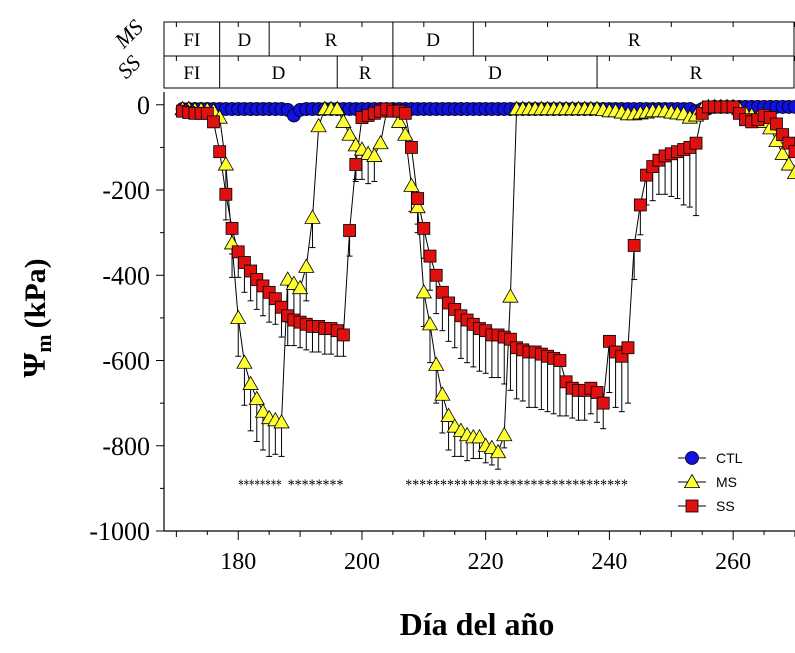 The height and width of the screenshot is (653, 795). What do you see at coordinates (238, 562) in the screenshot?
I see `x-tick-label: 180` at bounding box center [238, 562].